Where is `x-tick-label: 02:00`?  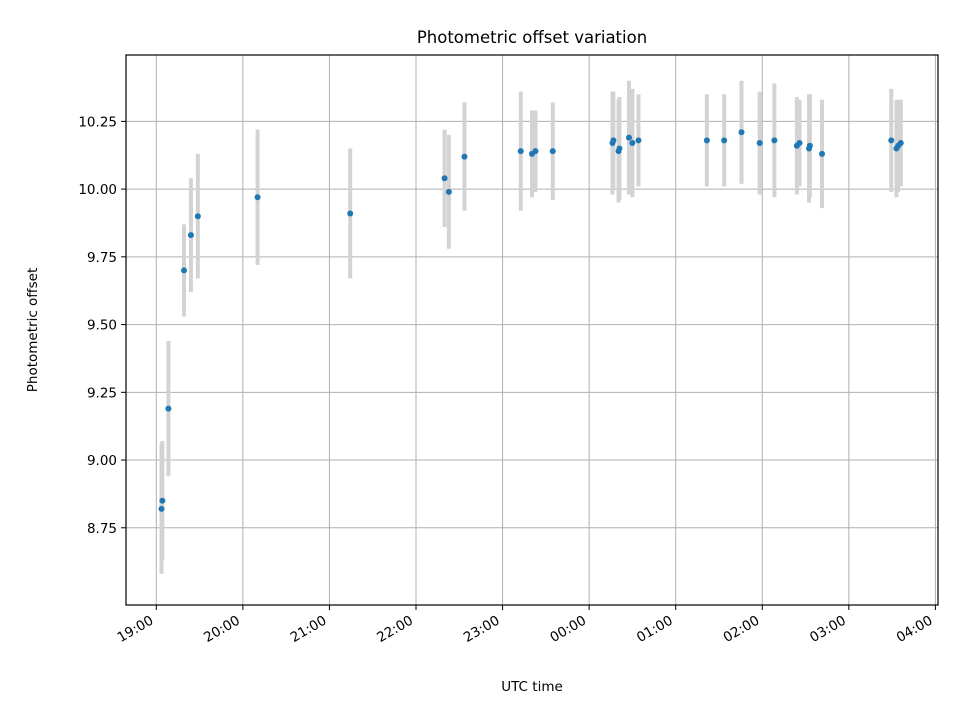 x-tick-label: 02:00 is located at coordinates (742, 629).